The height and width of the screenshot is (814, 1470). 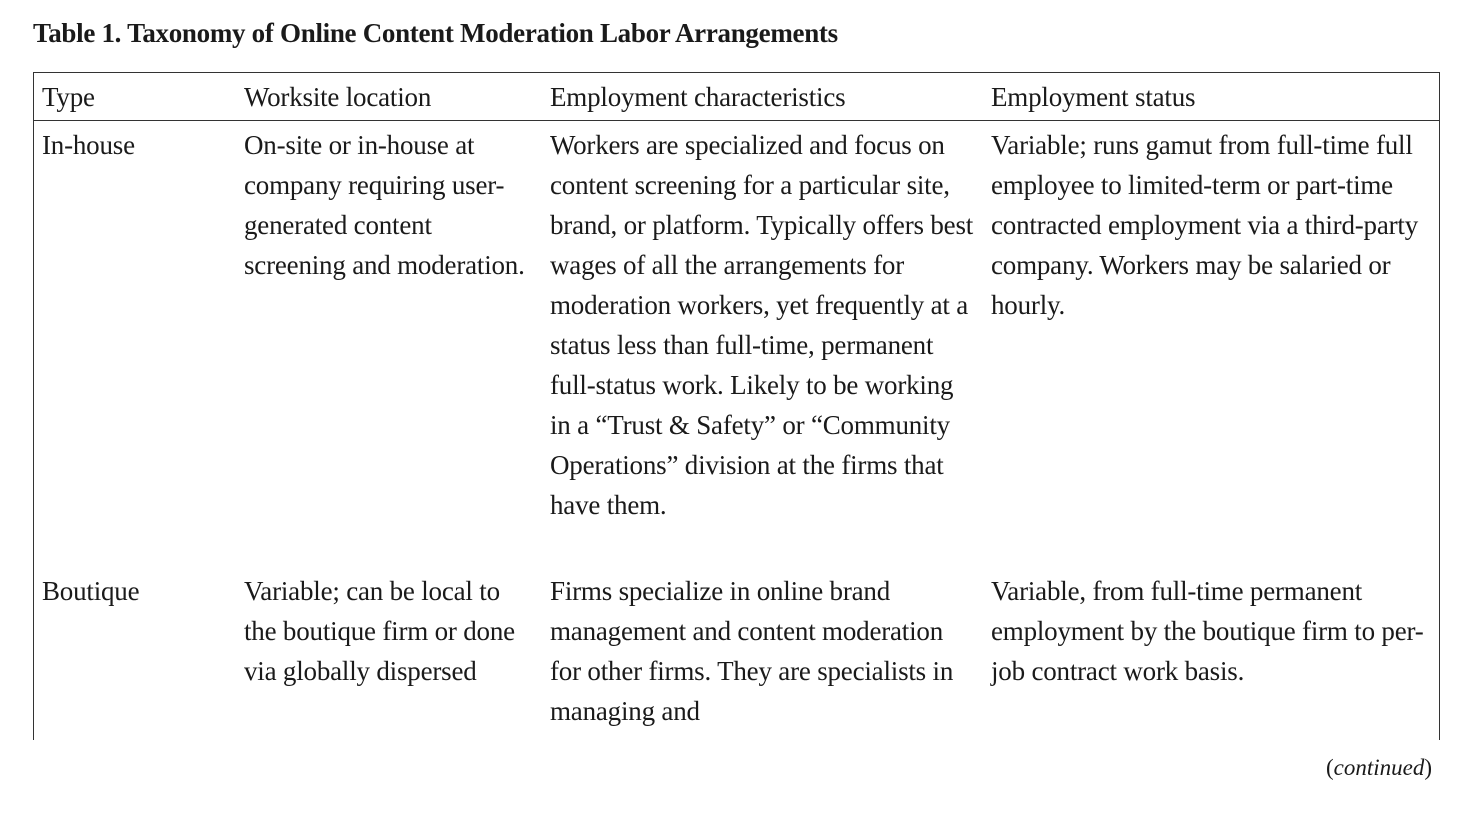 What do you see at coordinates (338, 97) in the screenshot?
I see `column-header-worksite-location: Worksite location` at bounding box center [338, 97].